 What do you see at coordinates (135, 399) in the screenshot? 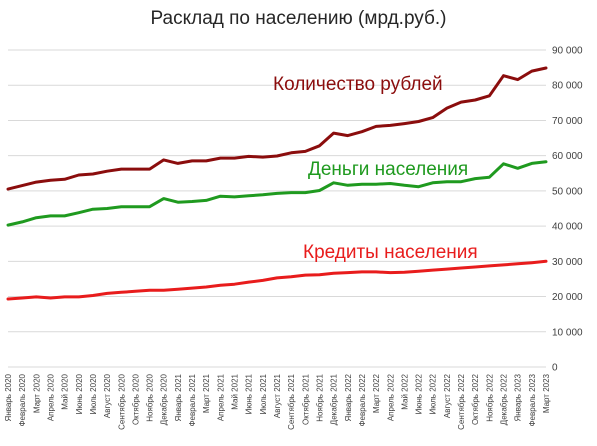
I see `x-tick-label: Октябрь 2020` at bounding box center [135, 399].